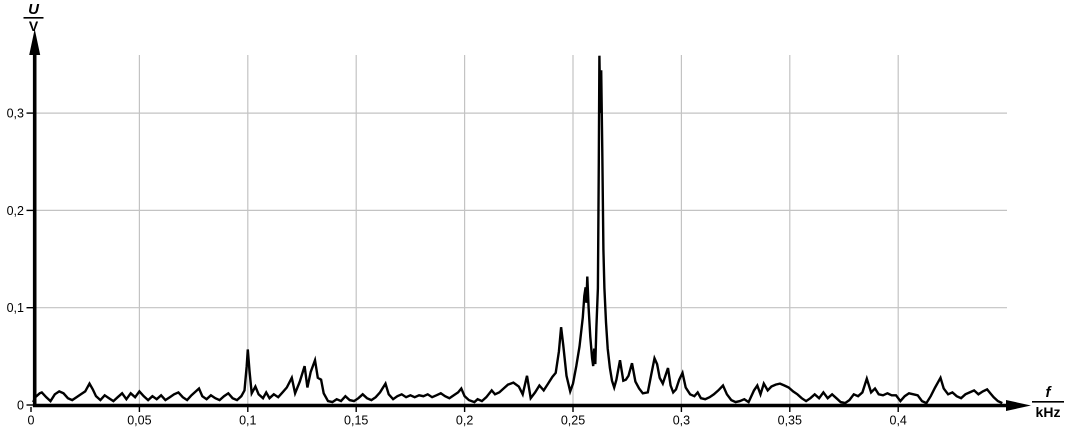 This screenshot has width=1070, height=431. I want to click on x-axis-arrowhead-icon, so click(1018, 405).